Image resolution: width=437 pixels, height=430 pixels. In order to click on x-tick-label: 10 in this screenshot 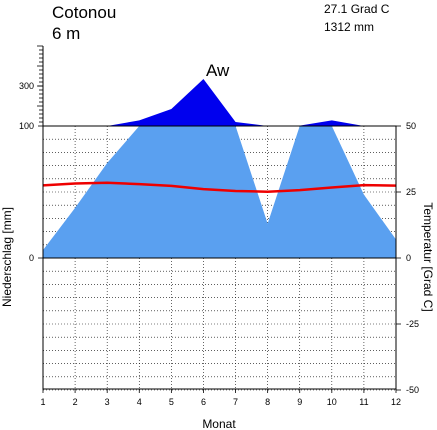, I will do `click(332, 402)`.